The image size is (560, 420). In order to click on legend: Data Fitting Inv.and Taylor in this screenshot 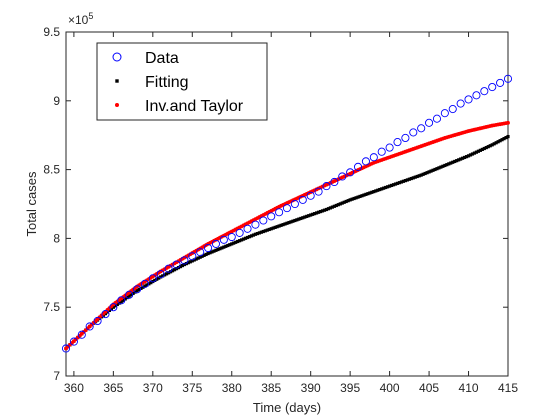, I will do `click(182, 81)`.